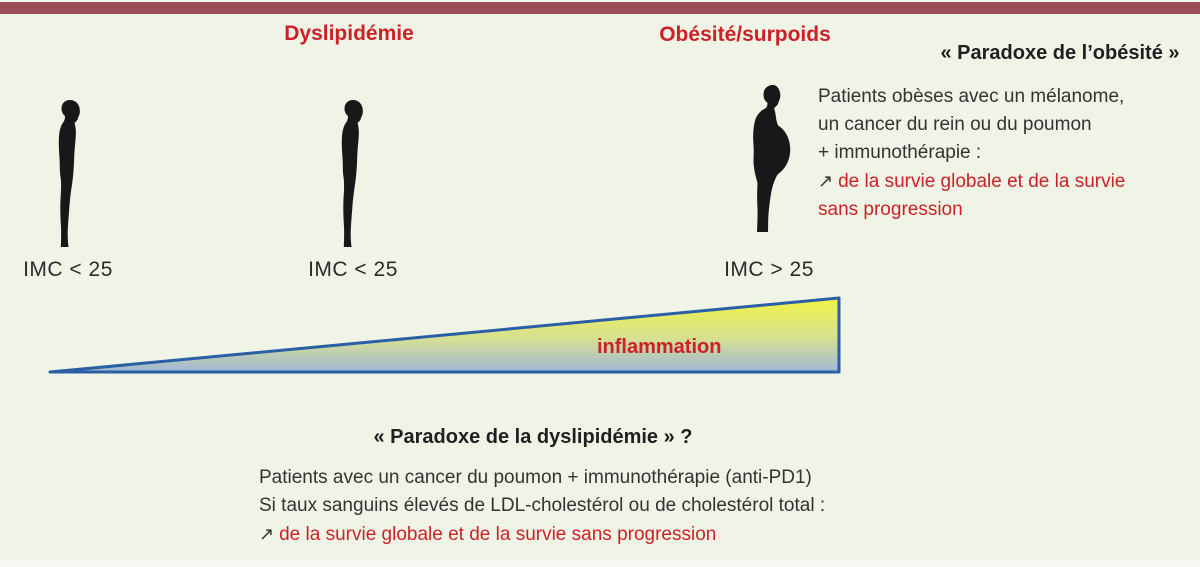 The width and height of the screenshot is (1200, 567). What do you see at coordinates (955, 124) in the screenshot?
I see `obesity-paradox-line-2: un cancer du rein ou du poumon` at bounding box center [955, 124].